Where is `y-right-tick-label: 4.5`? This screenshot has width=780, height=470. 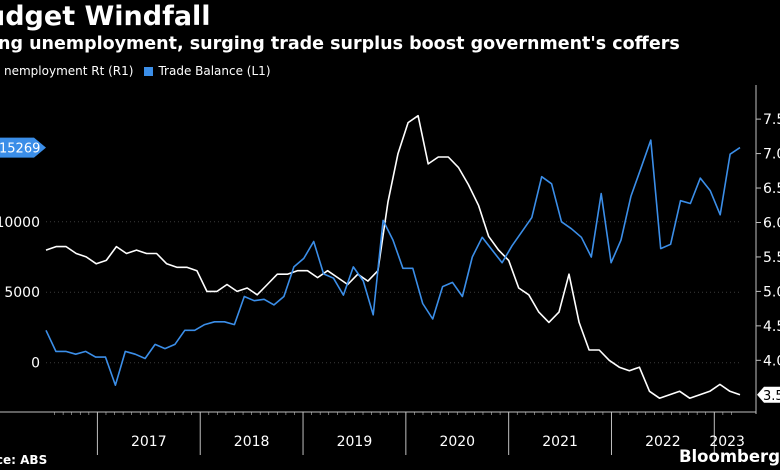 y-right-tick-label: 4.5 is located at coordinates (771, 327).